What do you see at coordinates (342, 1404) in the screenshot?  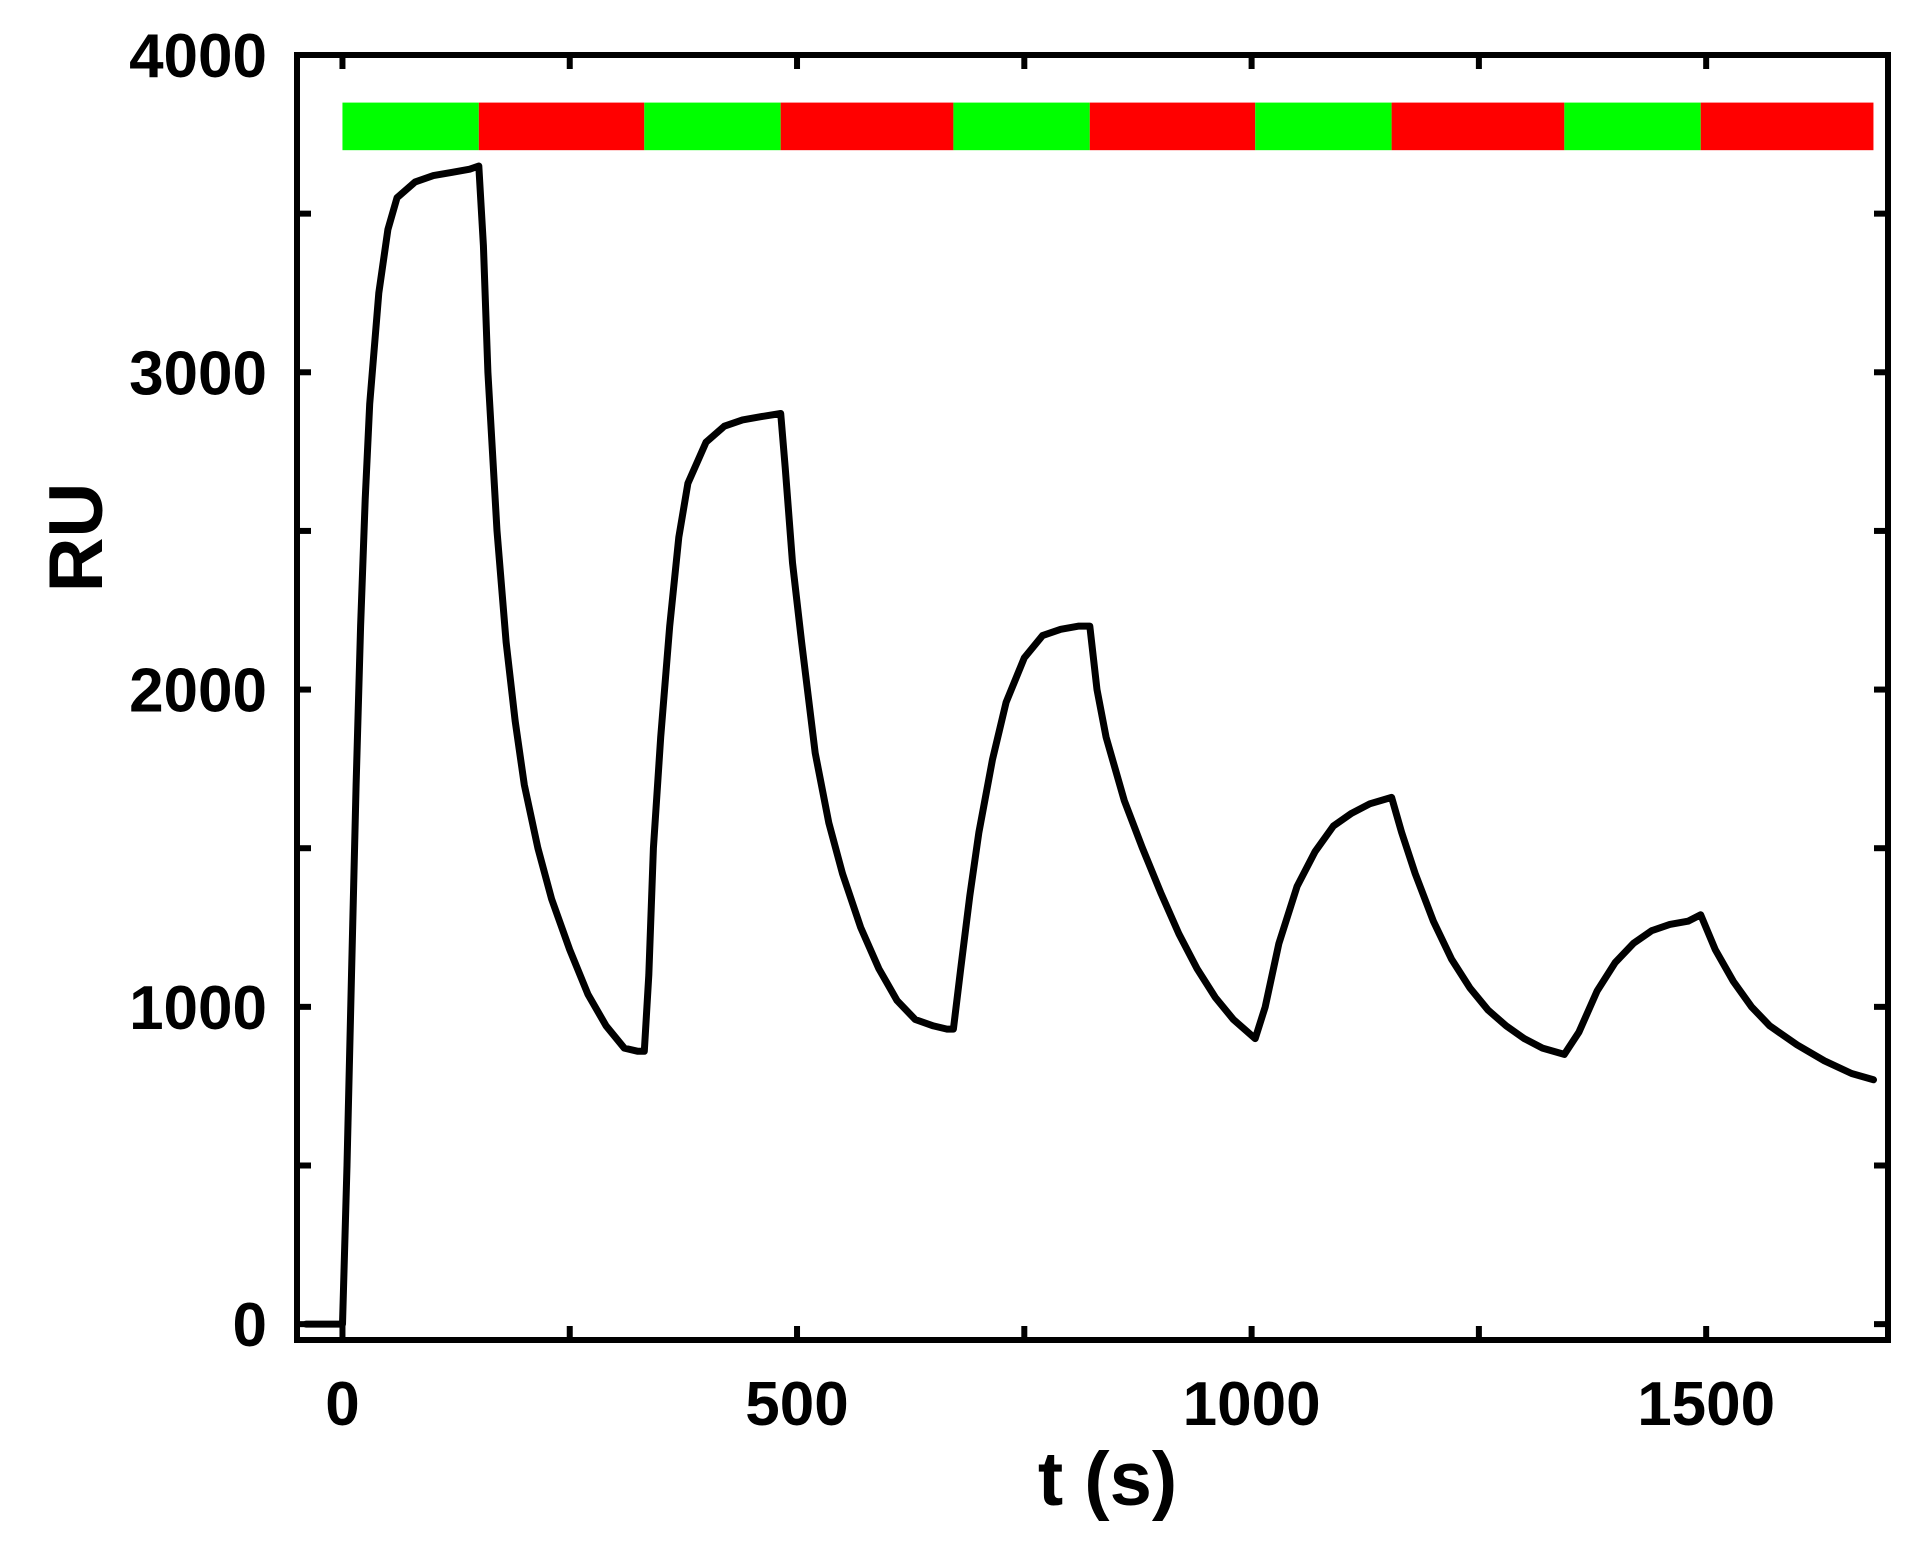 I see `x-tick-label: 0` at bounding box center [342, 1404].